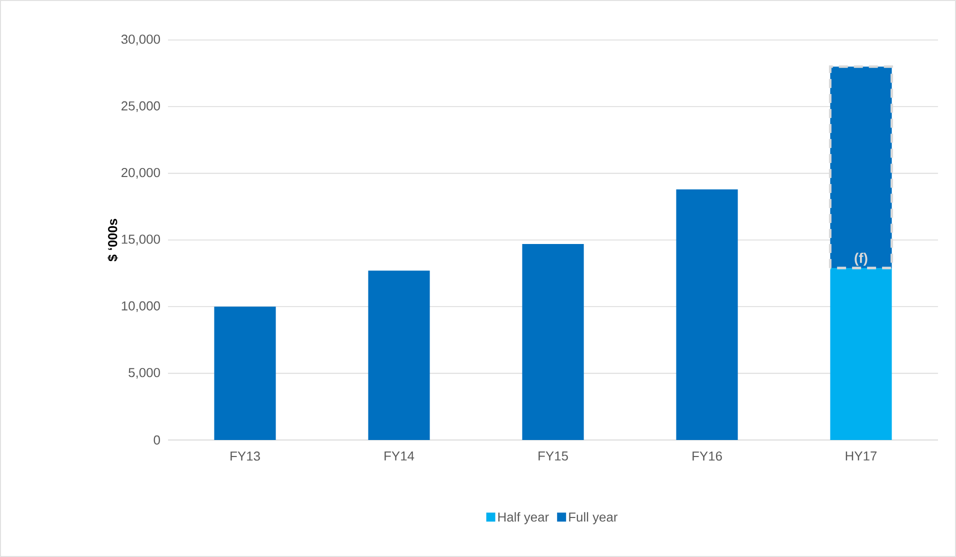 This screenshot has height=557, width=956. Describe the element at coordinates (399, 456) in the screenshot. I see `x-tick-label: FY14` at that location.